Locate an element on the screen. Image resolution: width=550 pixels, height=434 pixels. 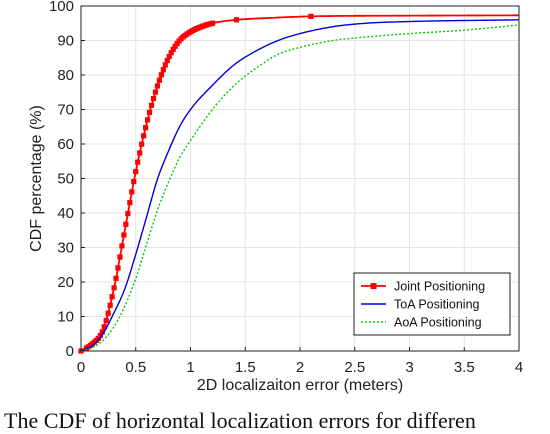
legend-label: AoA Positioning is located at coordinates (438, 323).